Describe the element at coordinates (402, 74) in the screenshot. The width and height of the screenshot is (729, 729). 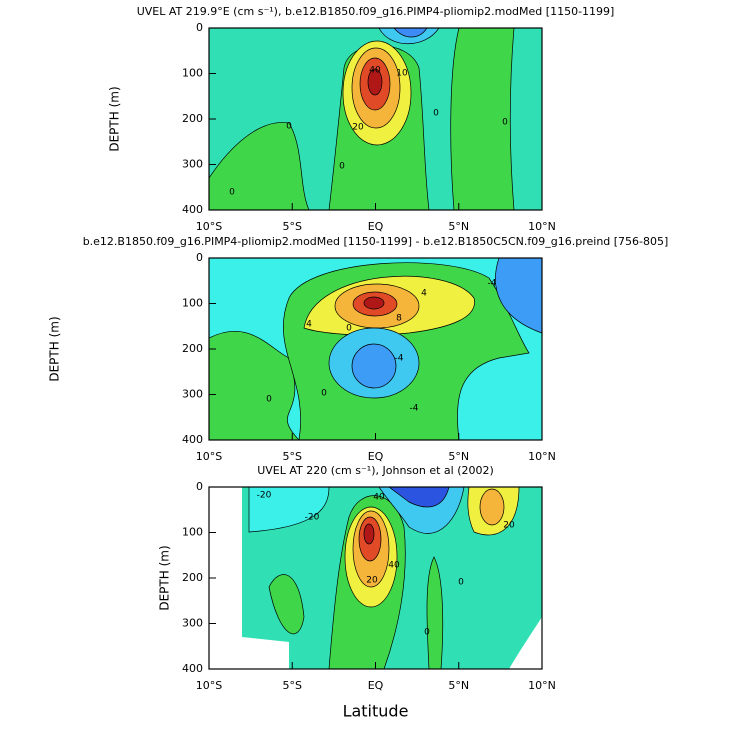
I see `contour-label: 10` at that location.